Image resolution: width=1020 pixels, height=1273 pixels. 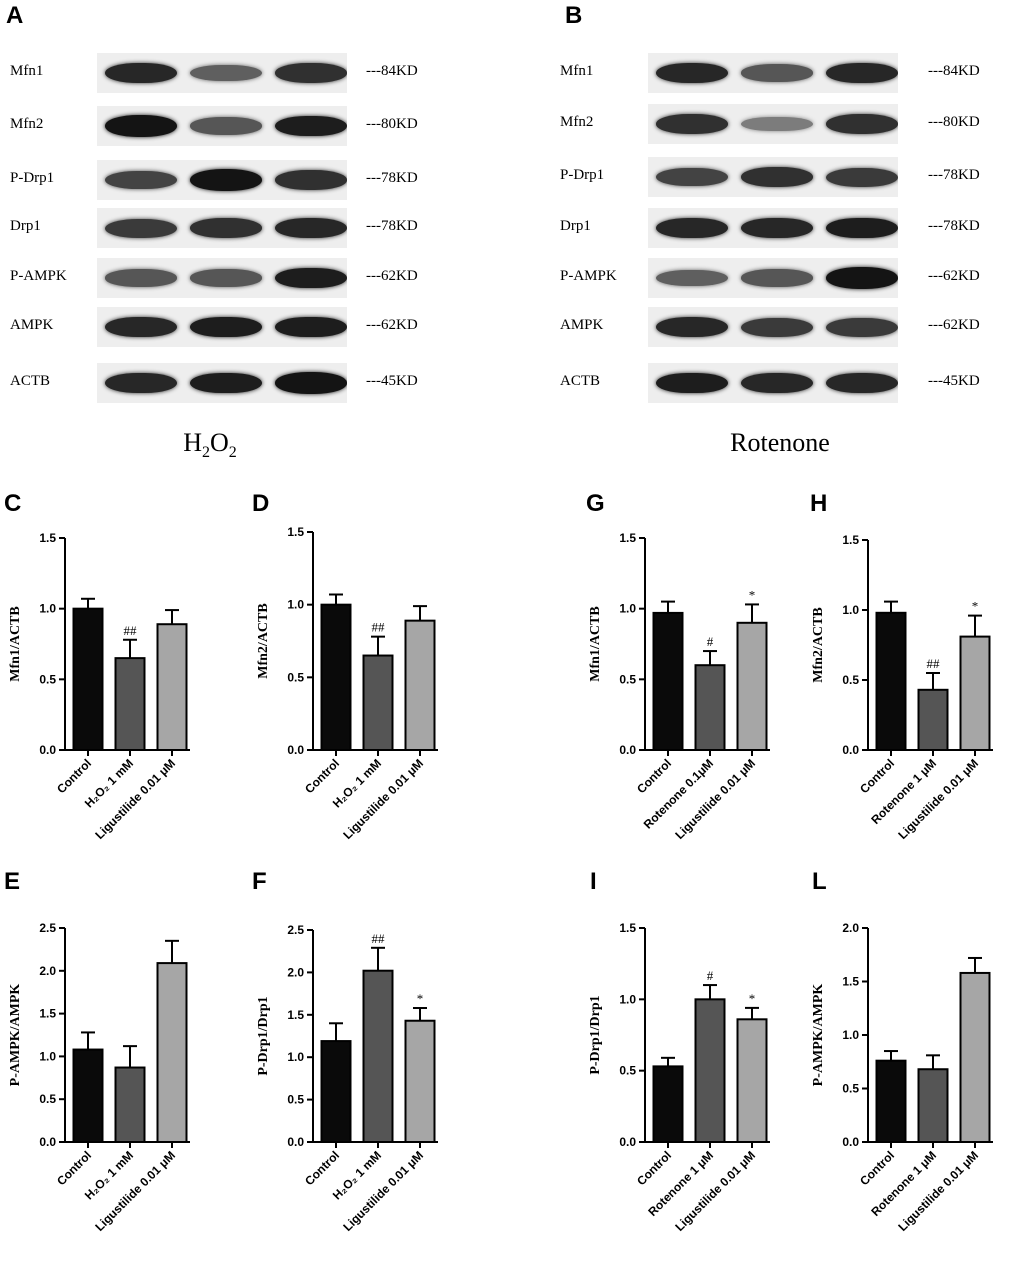 I want to click on rotenone-title: Rotenone, so click(x=780, y=442).